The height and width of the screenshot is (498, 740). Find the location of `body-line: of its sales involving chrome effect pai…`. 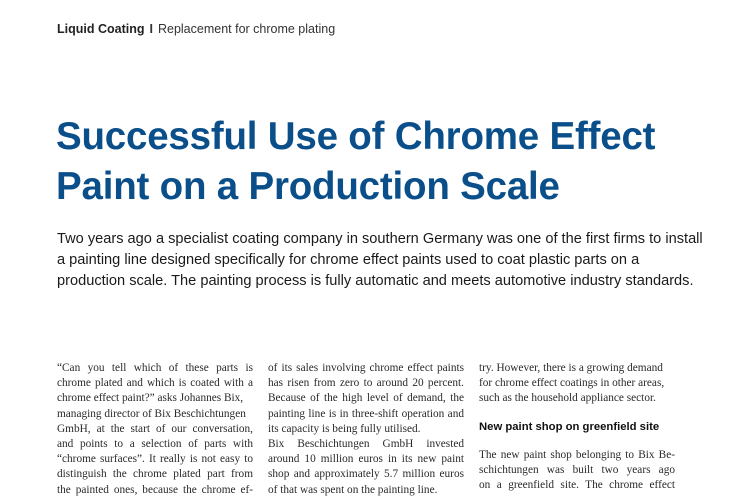

body-line: of its sales involving chrome effect pai… is located at coordinates (366, 368).